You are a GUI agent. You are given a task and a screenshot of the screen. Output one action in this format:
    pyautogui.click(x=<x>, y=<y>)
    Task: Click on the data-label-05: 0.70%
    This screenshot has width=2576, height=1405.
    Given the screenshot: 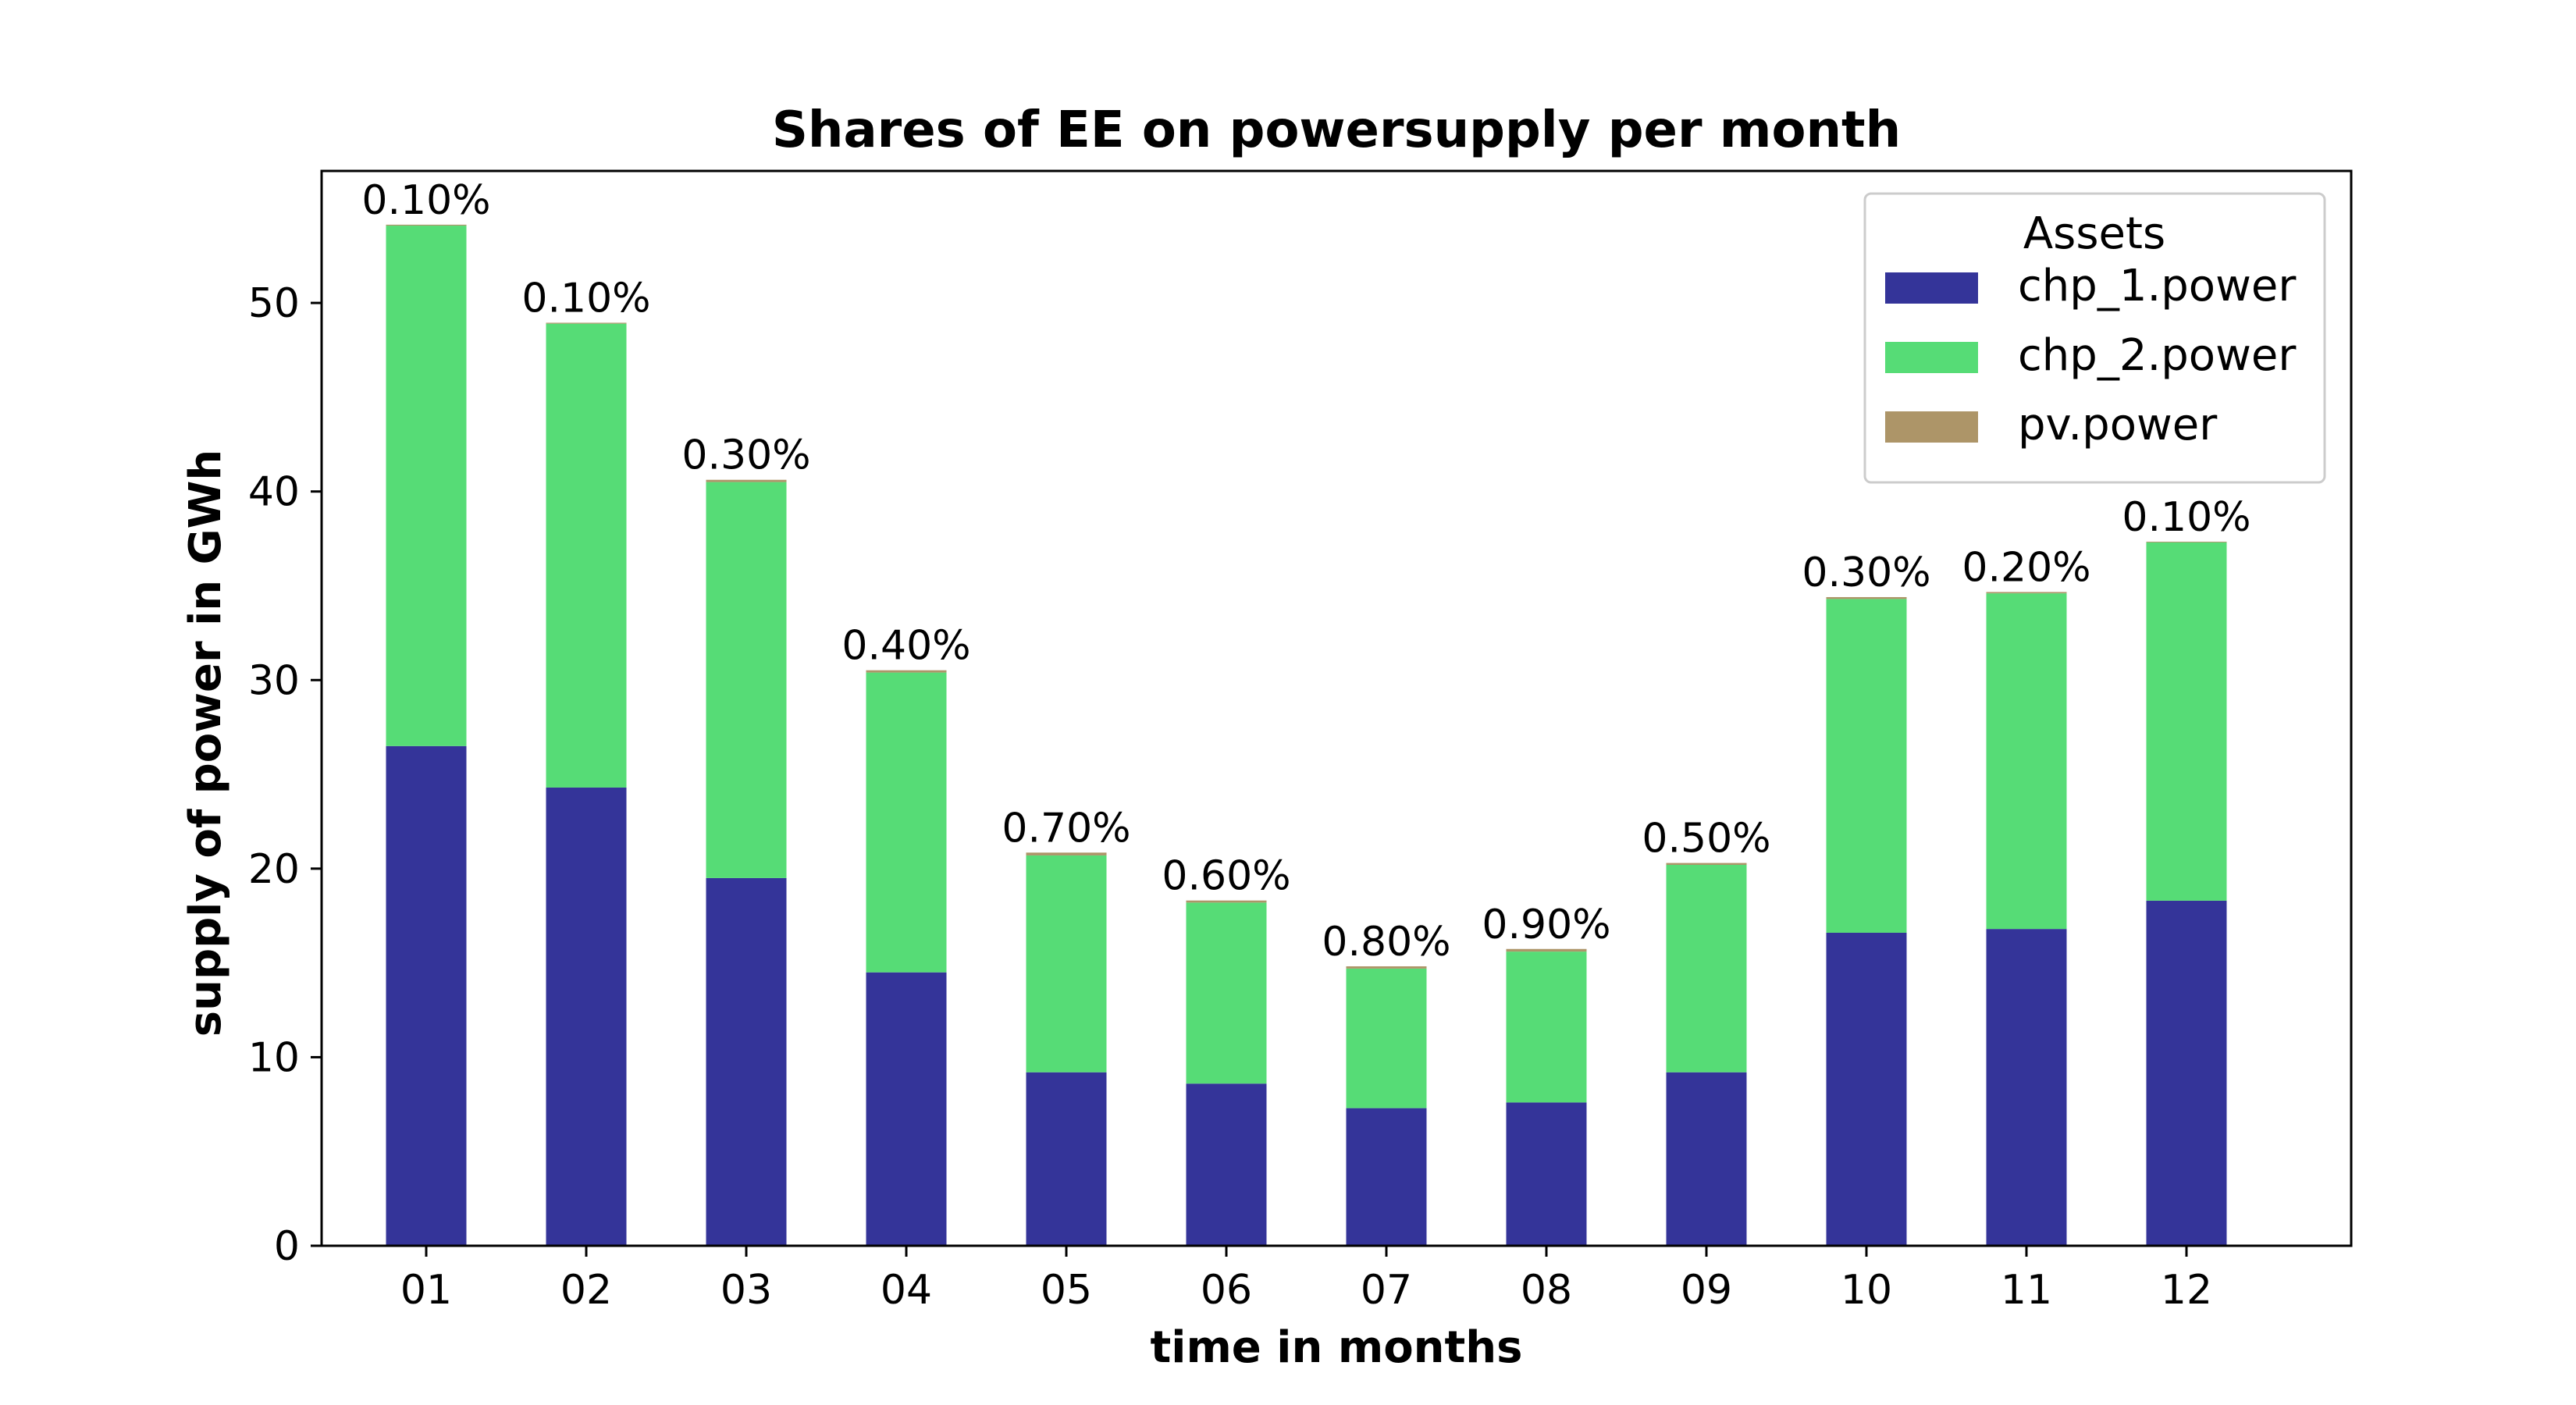 What is the action you would take?
    pyautogui.click(x=1066, y=828)
    